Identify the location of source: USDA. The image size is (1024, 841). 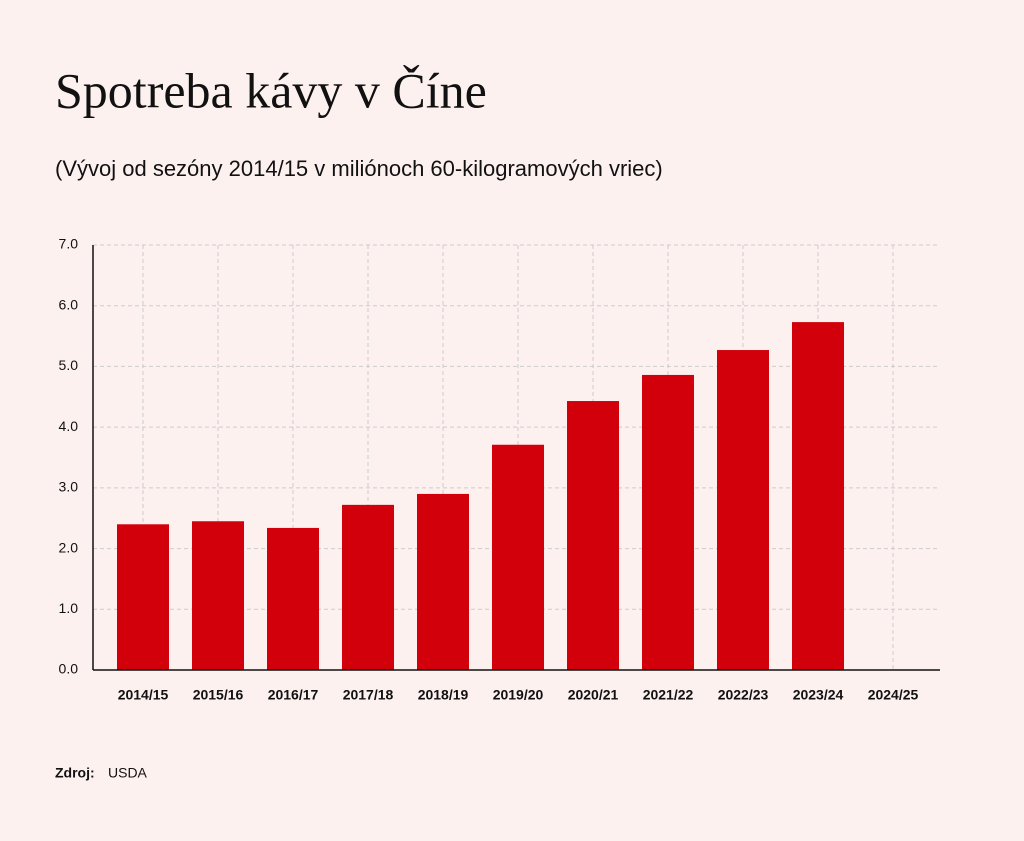
(128, 773).